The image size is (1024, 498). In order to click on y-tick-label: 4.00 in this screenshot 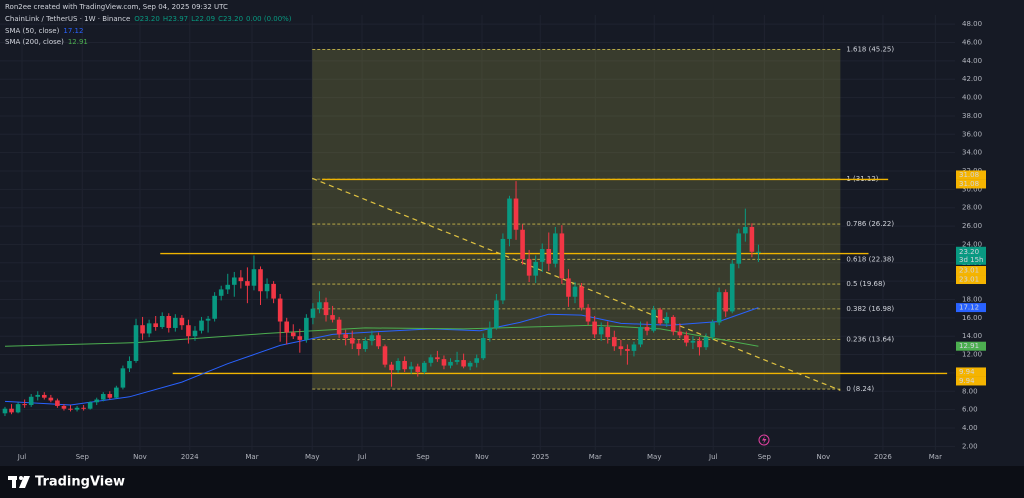, I will do `click(970, 428)`.